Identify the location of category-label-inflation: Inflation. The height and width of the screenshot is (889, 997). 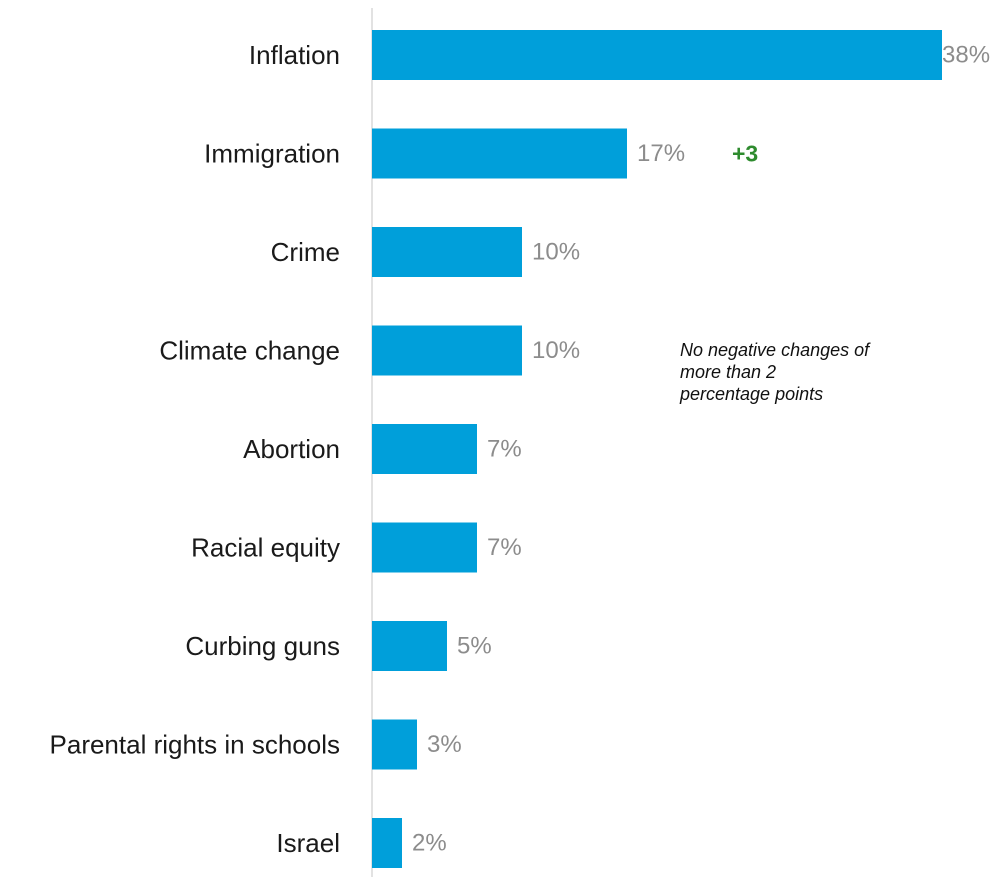
(294, 55).